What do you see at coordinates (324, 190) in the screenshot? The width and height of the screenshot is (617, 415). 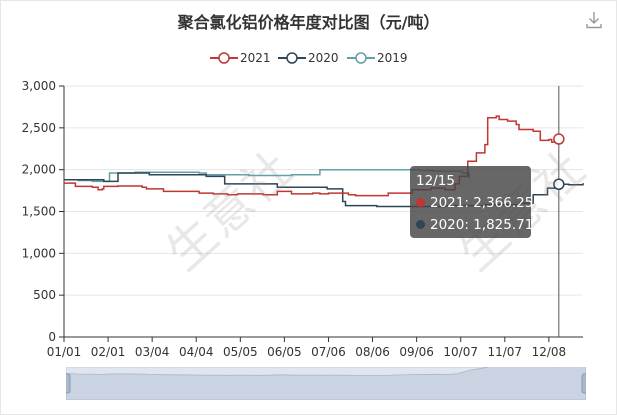 I see `series-line-2020` at bounding box center [324, 190].